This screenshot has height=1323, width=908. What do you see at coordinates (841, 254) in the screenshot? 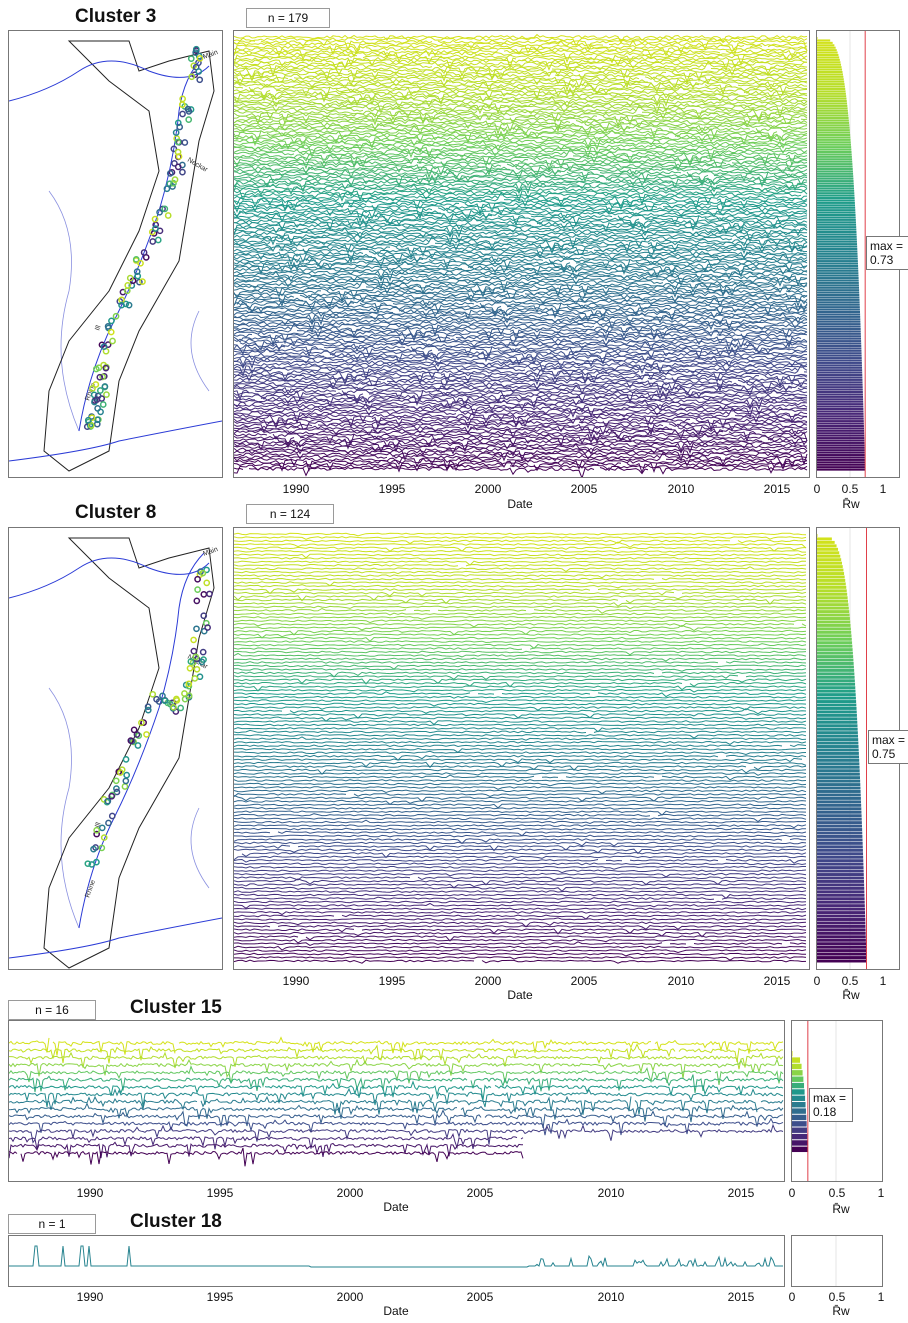
I see `cluster3-bar-svg` at bounding box center [841, 254].